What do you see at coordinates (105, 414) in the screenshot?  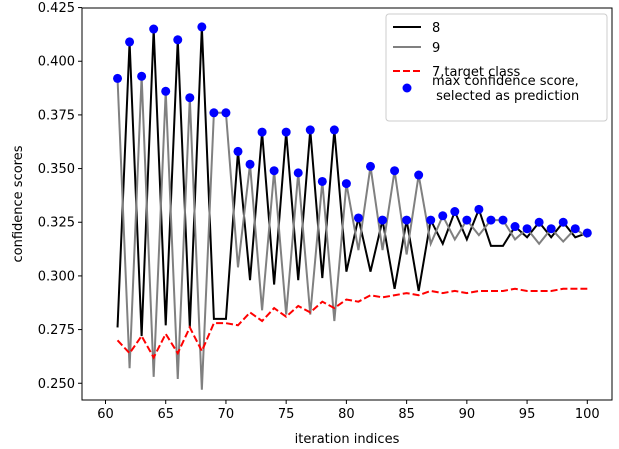 I see `x-tick-label: 60` at bounding box center [105, 414].